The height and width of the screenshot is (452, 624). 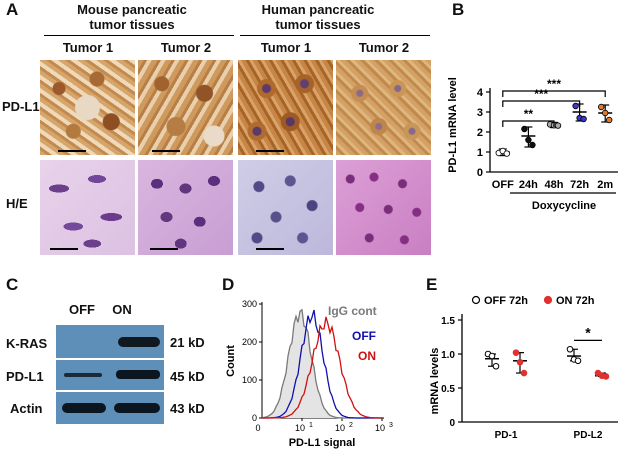 What do you see at coordinates (249, 342) in the screenshot?
I see `d-y-tick-label: 200` at bounding box center [249, 342].